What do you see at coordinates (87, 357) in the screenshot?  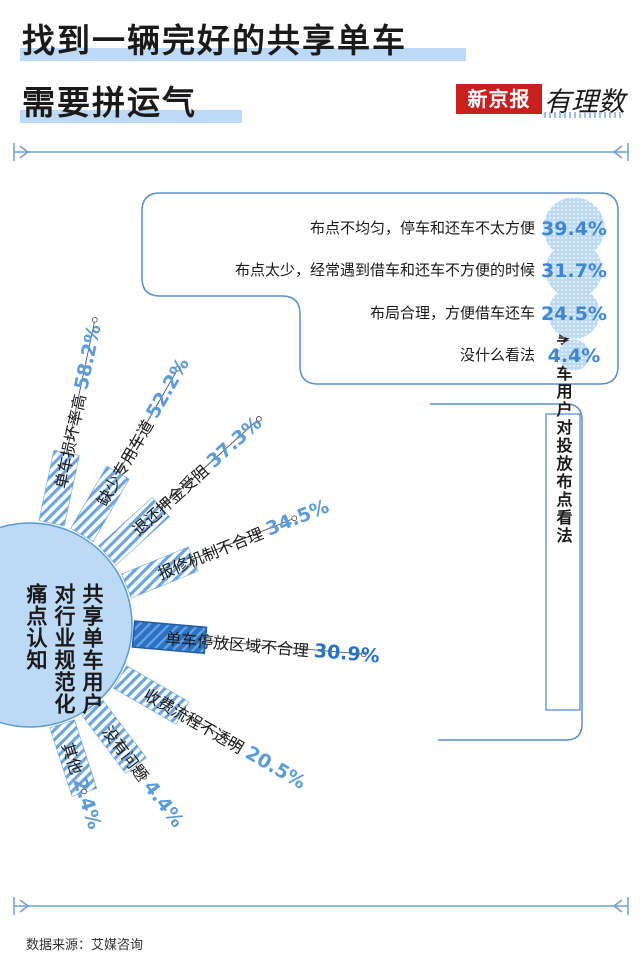 I see `radial-value-0: 58.2%` at bounding box center [87, 357].